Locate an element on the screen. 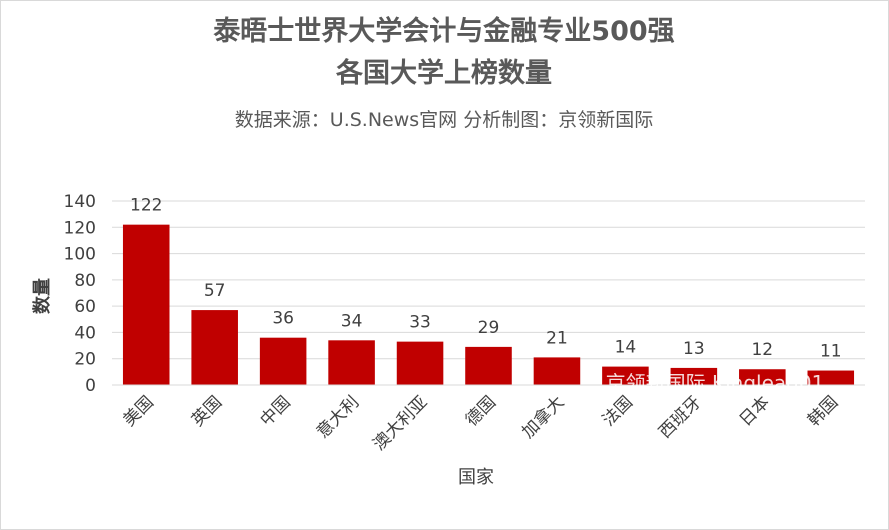  y-tick-label: 60 is located at coordinates (85, 307).